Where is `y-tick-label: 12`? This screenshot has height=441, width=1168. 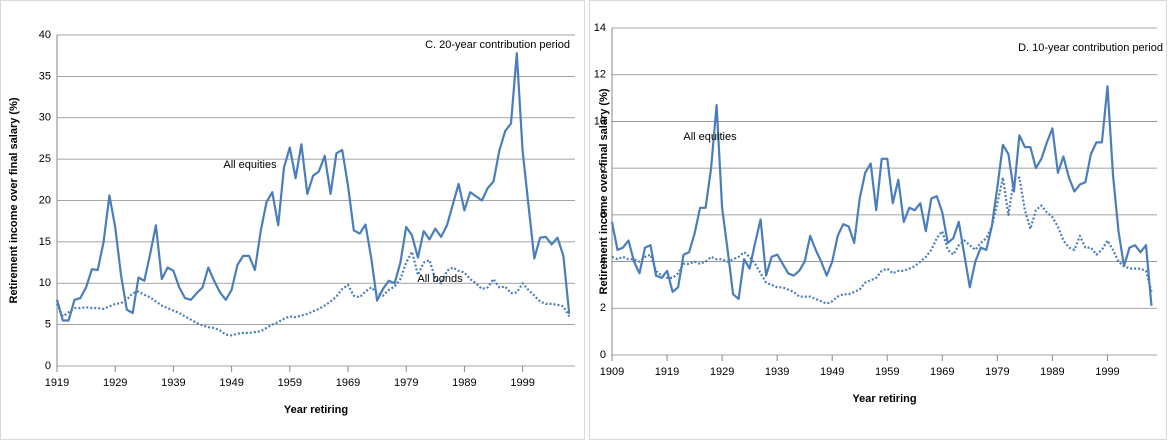 y-tick-label: 12 is located at coordinates (600, 75).